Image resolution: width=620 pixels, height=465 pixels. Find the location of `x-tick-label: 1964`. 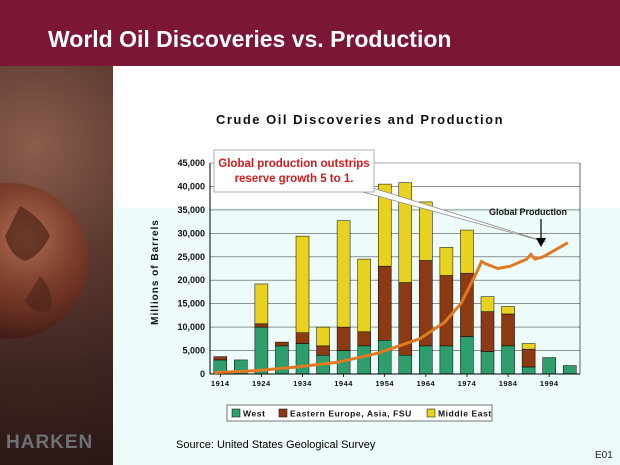

x-tick-label: 1964 is located at coordinates (425, 383).